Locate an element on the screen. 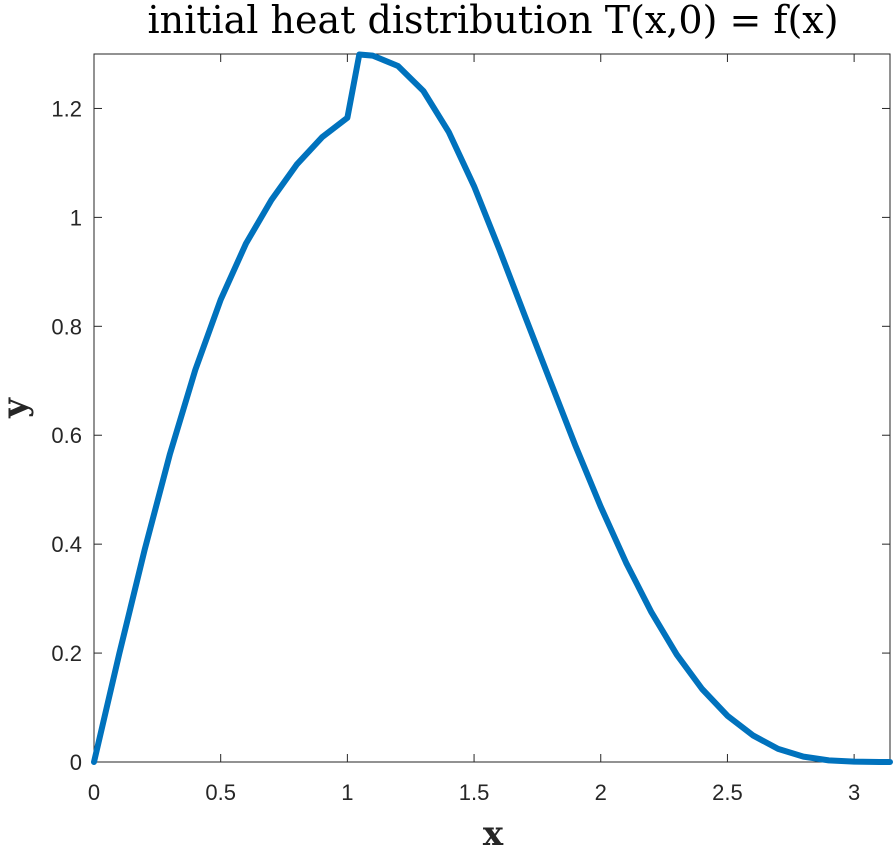  y-tick-label: 1.2 is located at coordinates (66, 108).